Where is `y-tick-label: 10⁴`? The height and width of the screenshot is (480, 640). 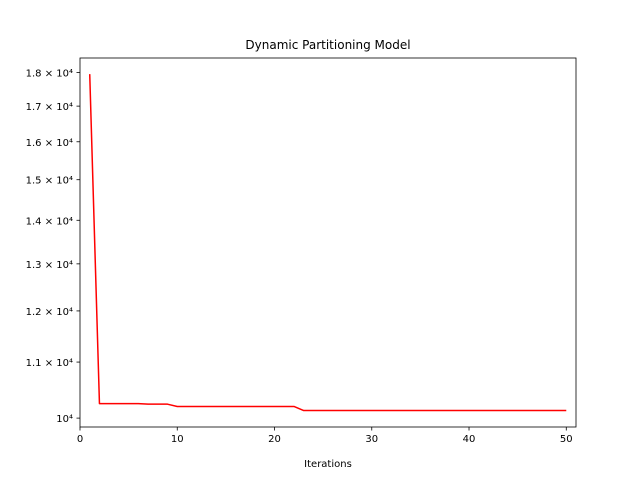 y-tick-label: 10⁴ is located at coordinates (64, 419).